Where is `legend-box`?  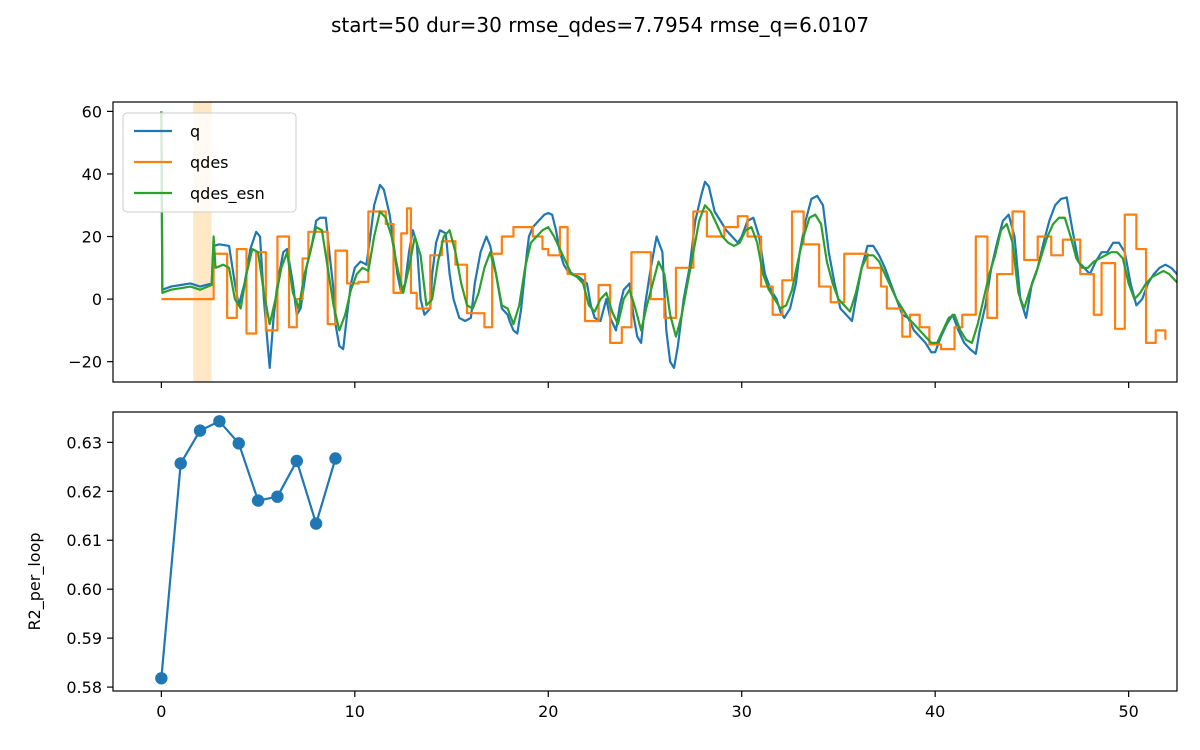
legend-box is located at coordinates (209, 162).